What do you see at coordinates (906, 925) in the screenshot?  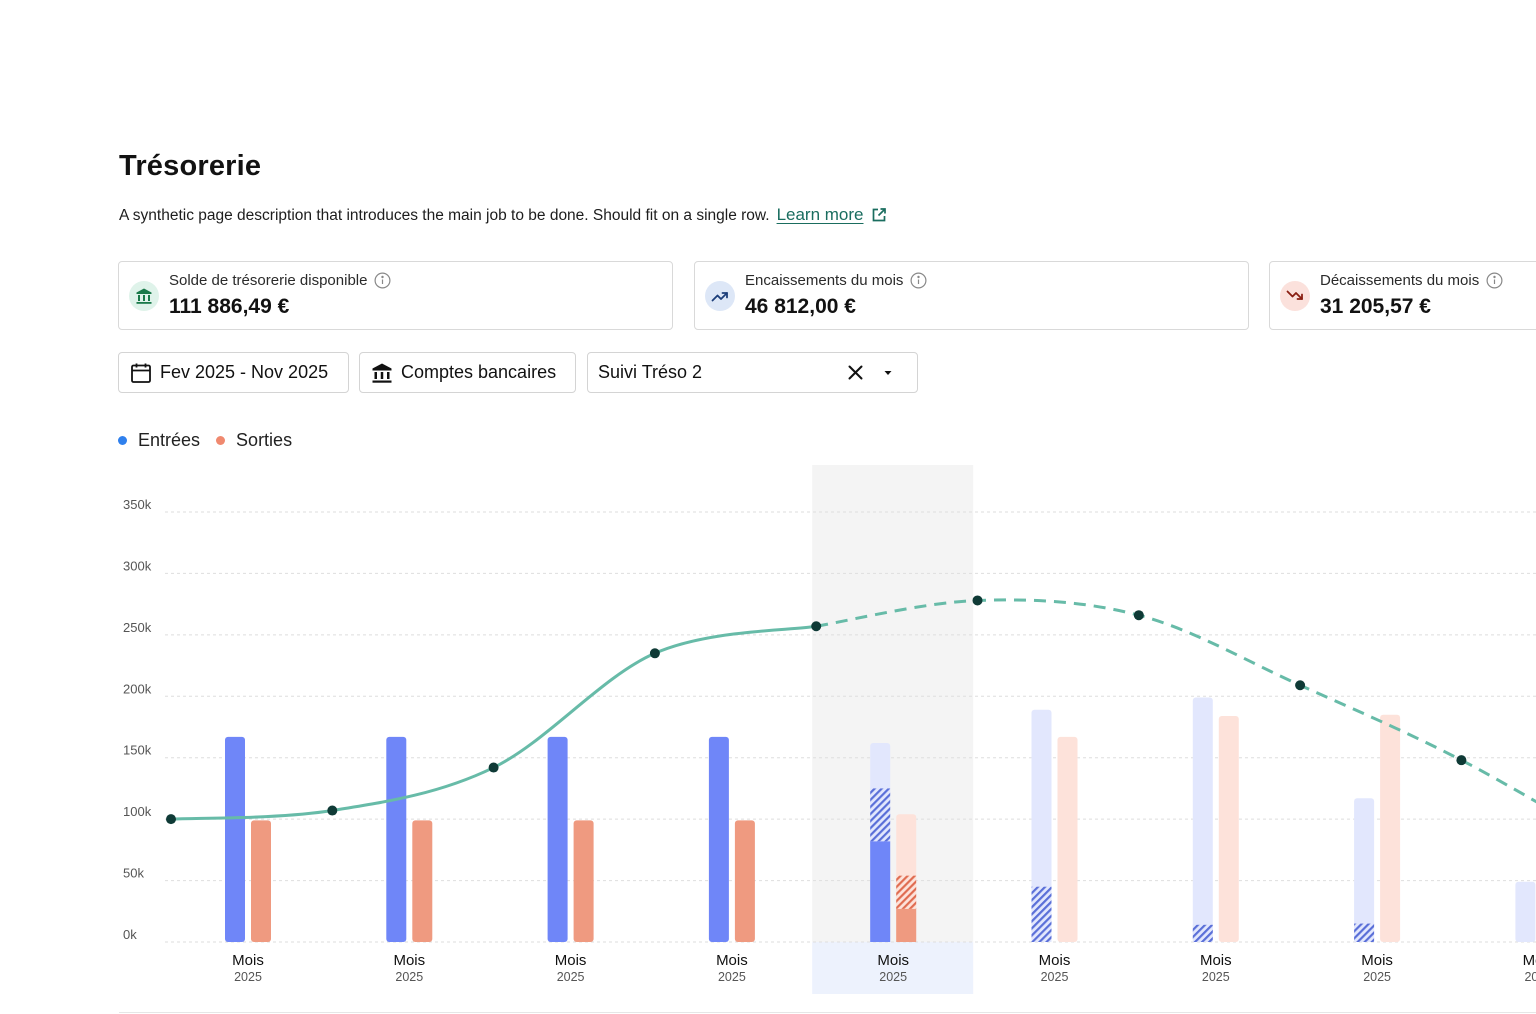 I see `outflow-bar-actual` at bounding box center [906, 925].